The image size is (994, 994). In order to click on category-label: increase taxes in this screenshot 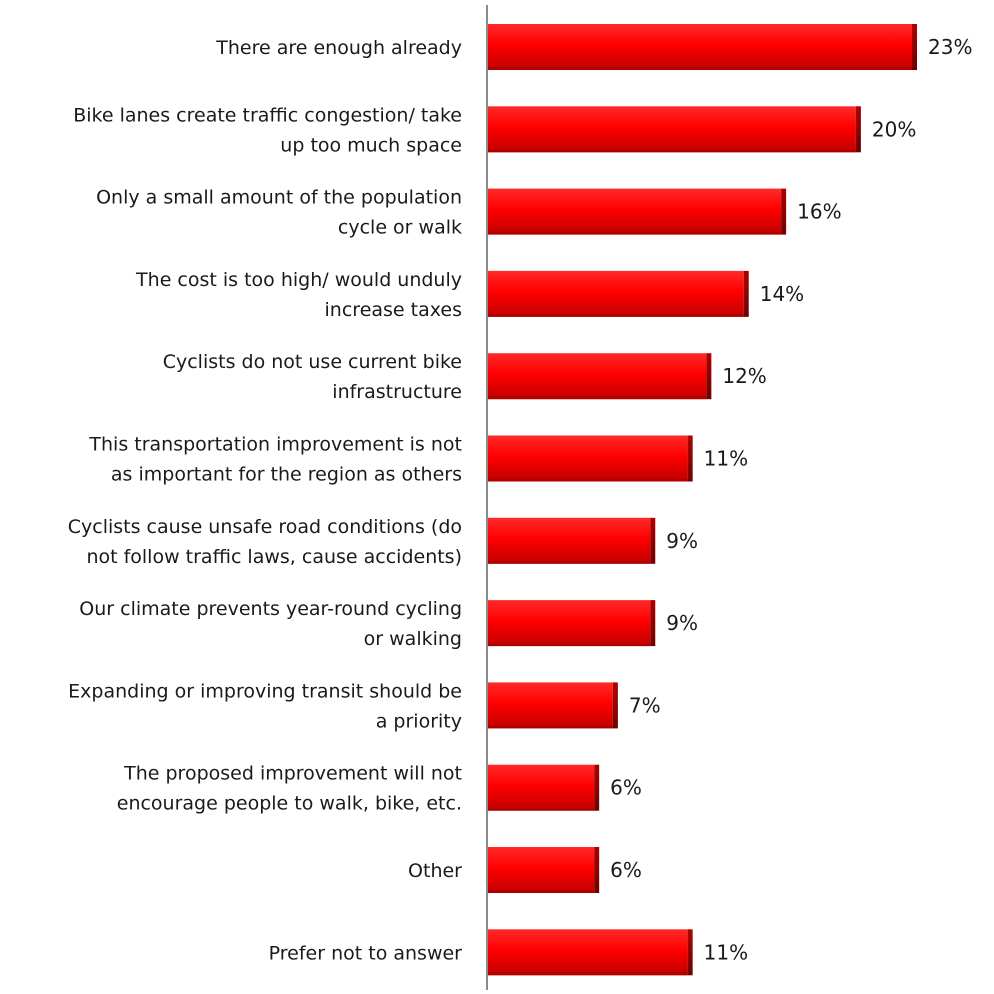, I will do `click(393, 310)`.